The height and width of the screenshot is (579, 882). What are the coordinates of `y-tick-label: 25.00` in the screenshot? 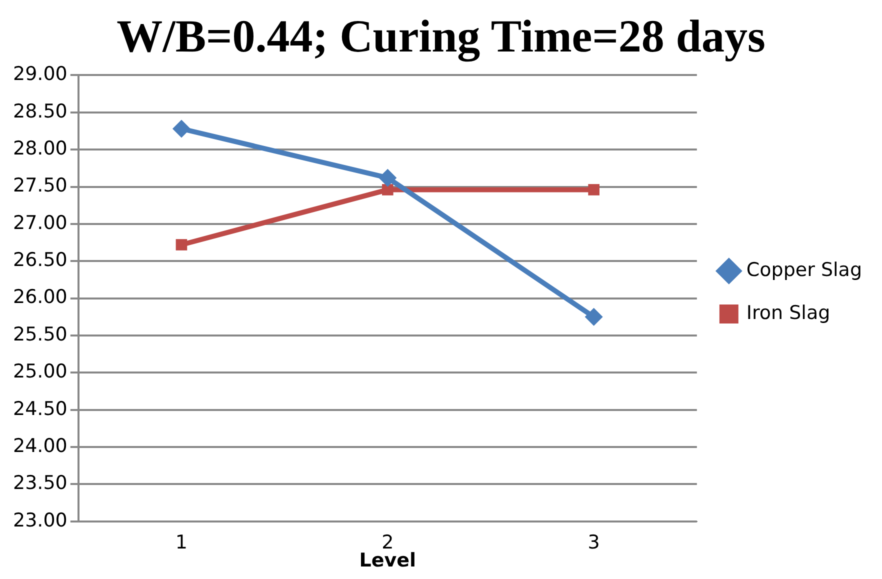 It's located at (40, 371).